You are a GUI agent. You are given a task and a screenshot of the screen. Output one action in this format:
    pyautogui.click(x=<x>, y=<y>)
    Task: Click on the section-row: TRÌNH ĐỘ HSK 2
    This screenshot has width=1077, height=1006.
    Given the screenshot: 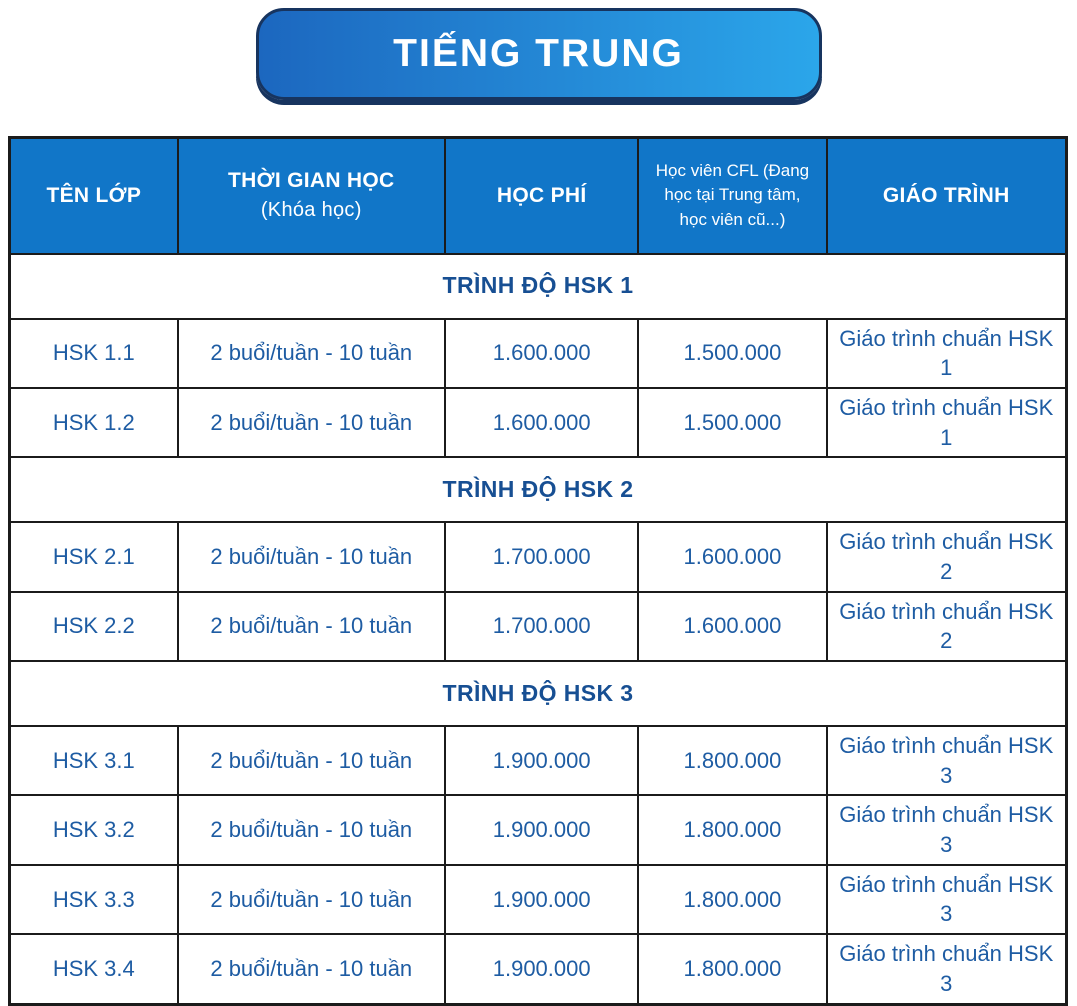 What is the action you would take?
    pyautogui.click(x=538, y=490)
    